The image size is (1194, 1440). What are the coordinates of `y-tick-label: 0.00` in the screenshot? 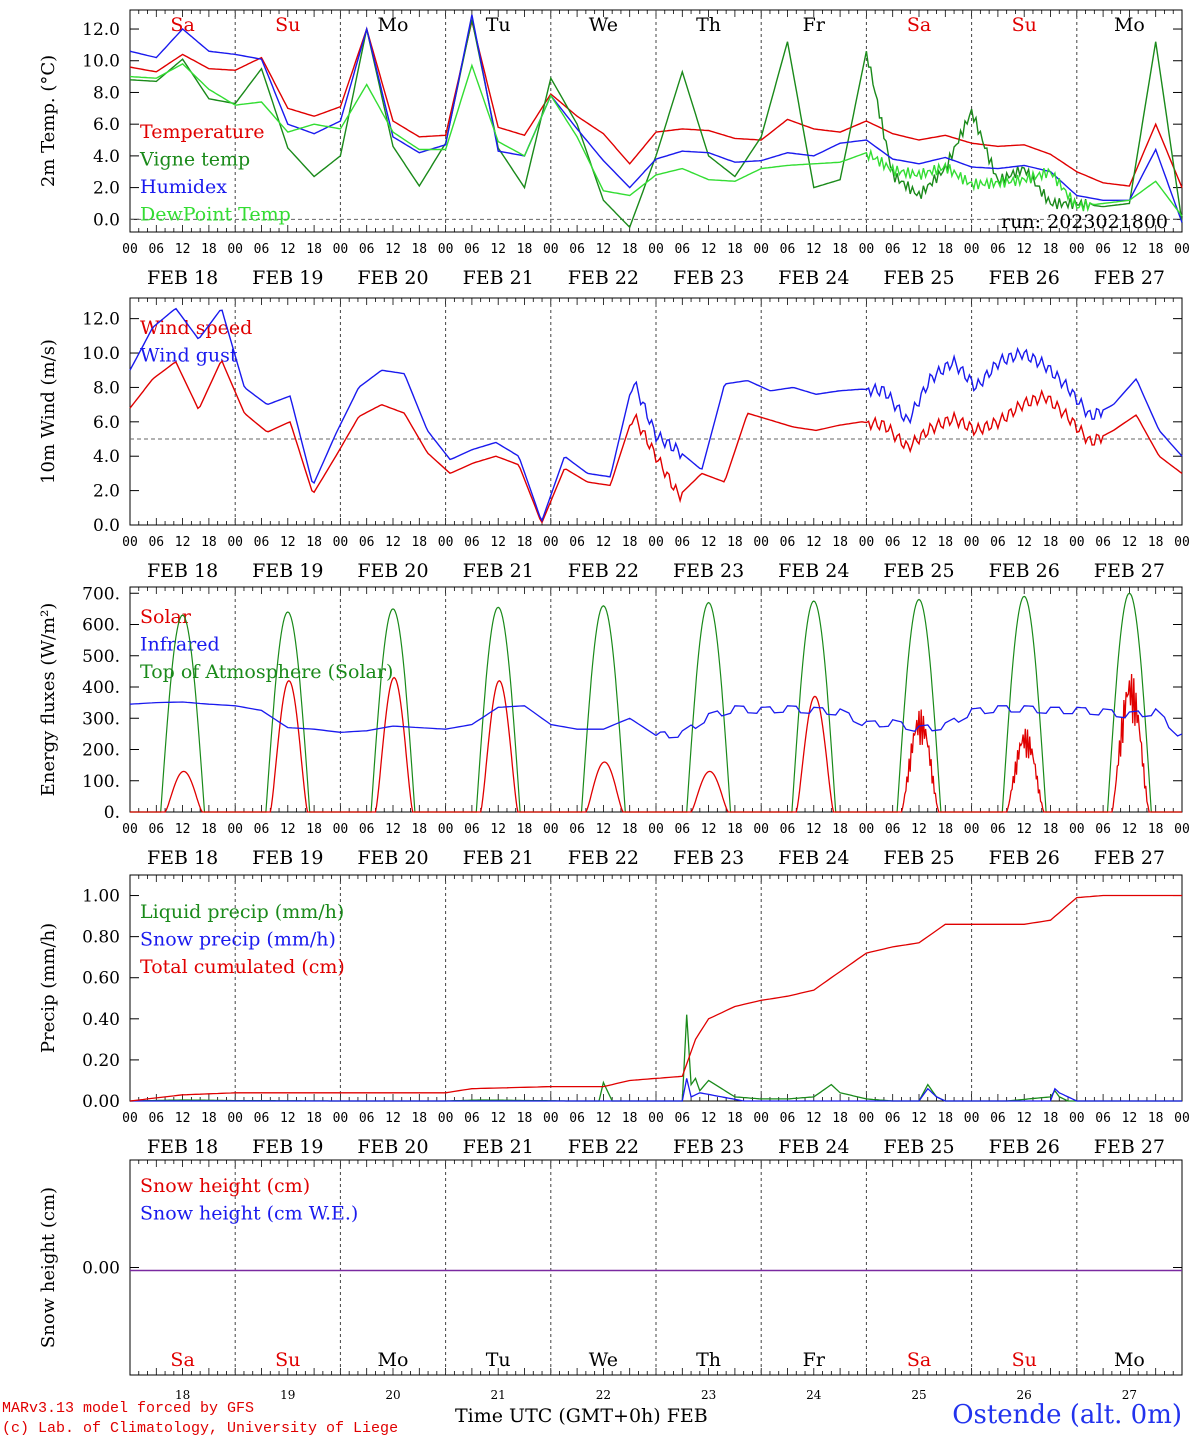 It's located at (101, 1269).